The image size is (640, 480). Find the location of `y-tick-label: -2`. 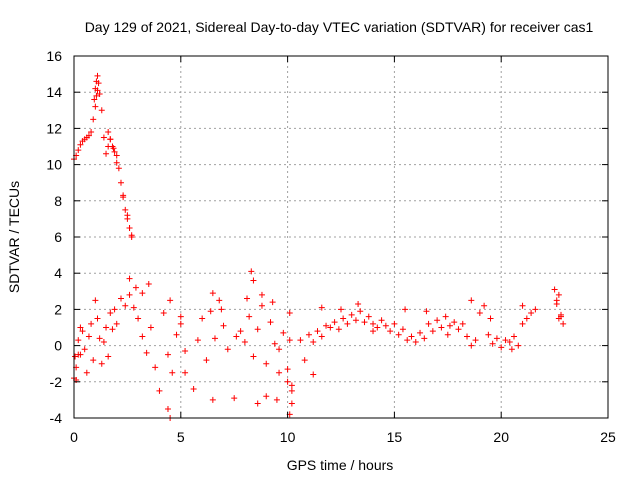

y-tick-label: -2 is located at coordinates (56, 382).